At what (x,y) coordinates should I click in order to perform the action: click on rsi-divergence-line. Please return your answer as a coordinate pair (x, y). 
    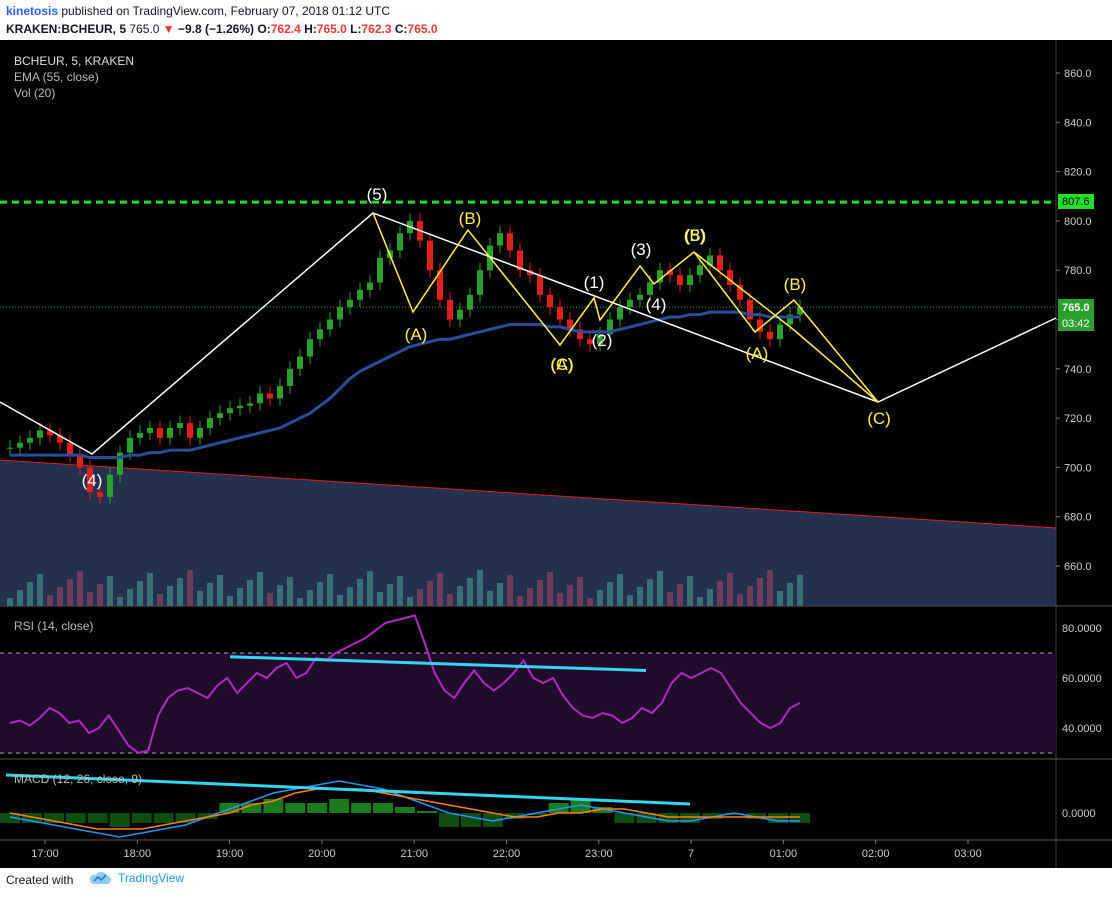
    Looking at the image, I should click on (438, 663).